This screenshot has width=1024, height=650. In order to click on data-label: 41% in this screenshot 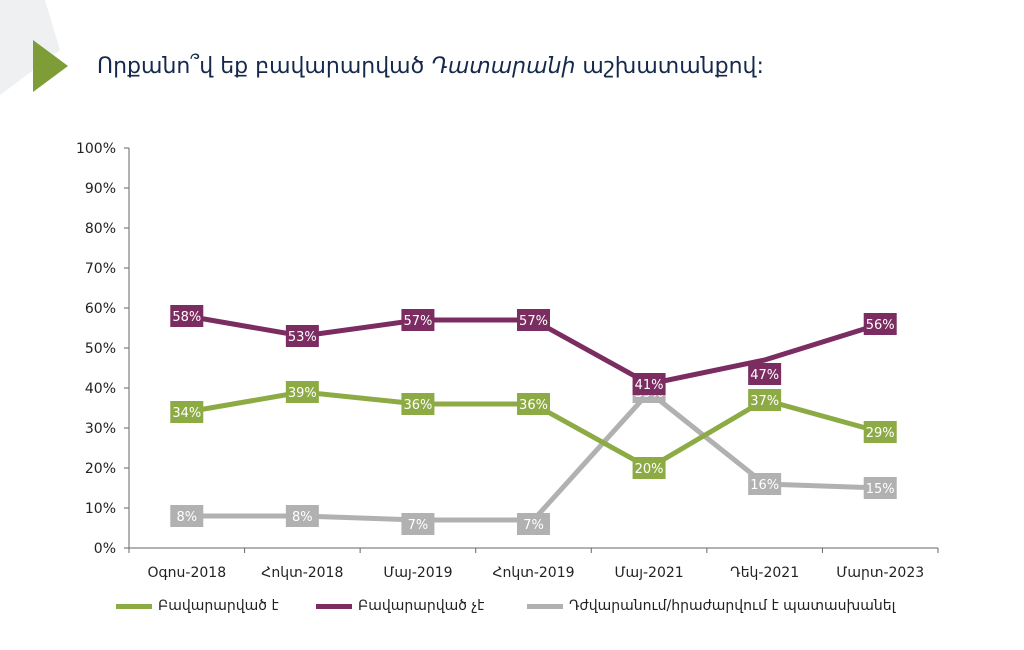, I will do `click(649, 385)`.